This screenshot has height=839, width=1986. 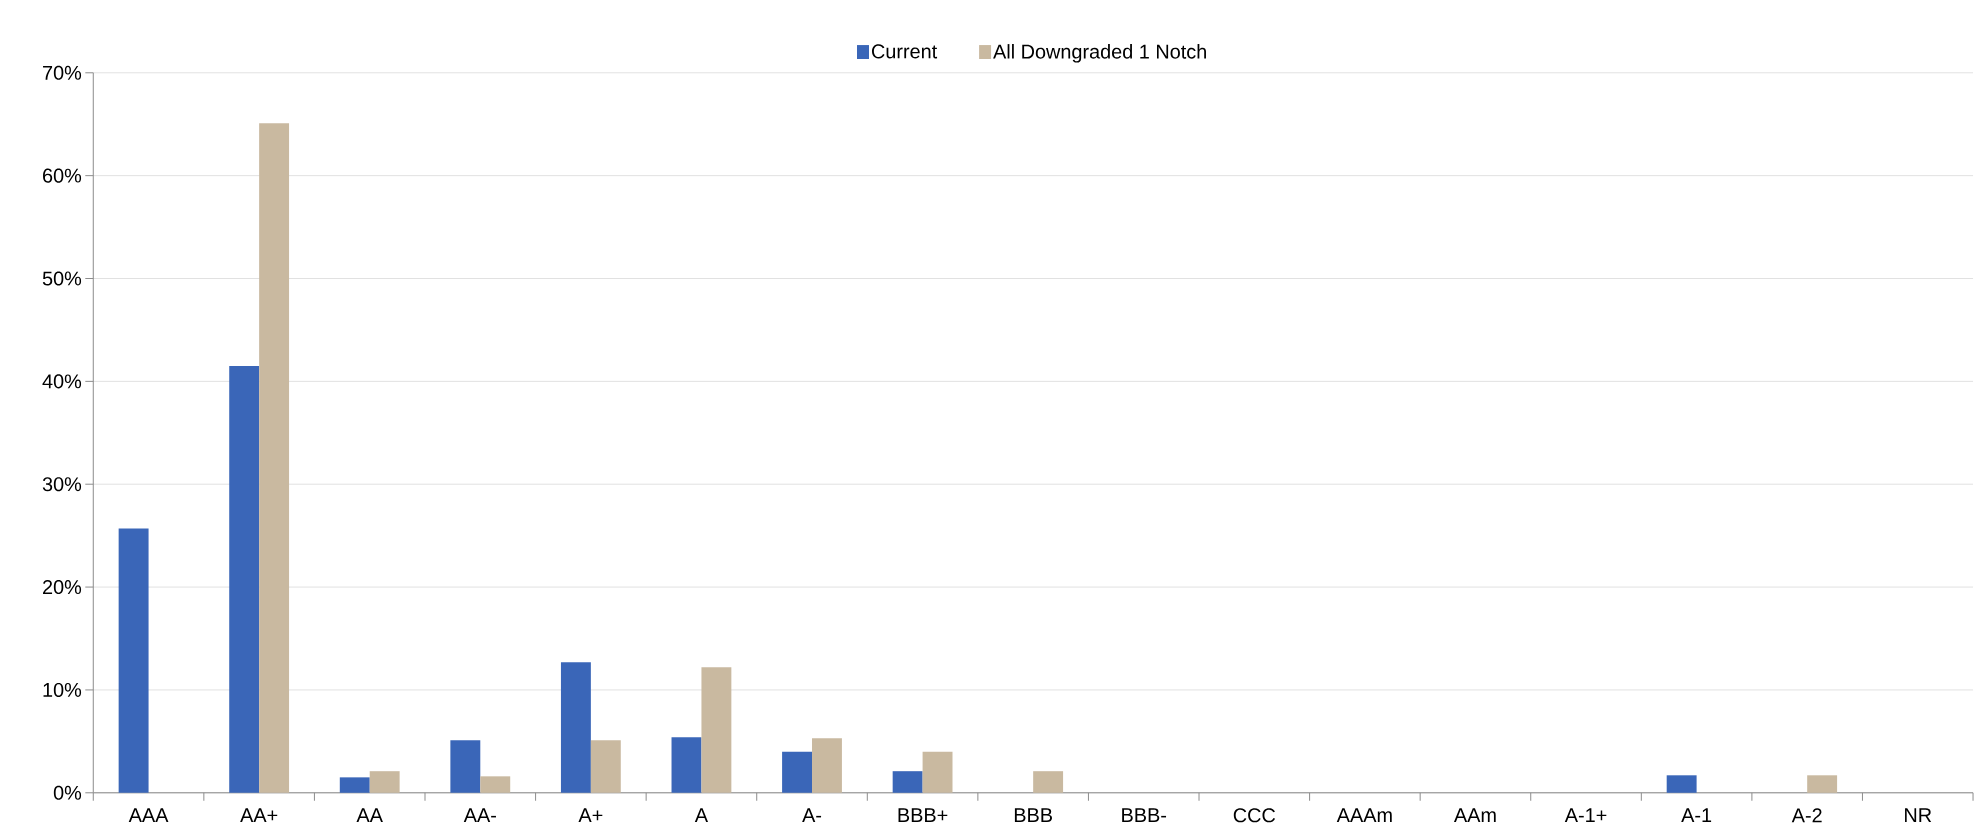 What do you see at coordinates (62, 175) in the screenshot?
I see `y-tick-label: 60%` at bounding box center [62, 175].